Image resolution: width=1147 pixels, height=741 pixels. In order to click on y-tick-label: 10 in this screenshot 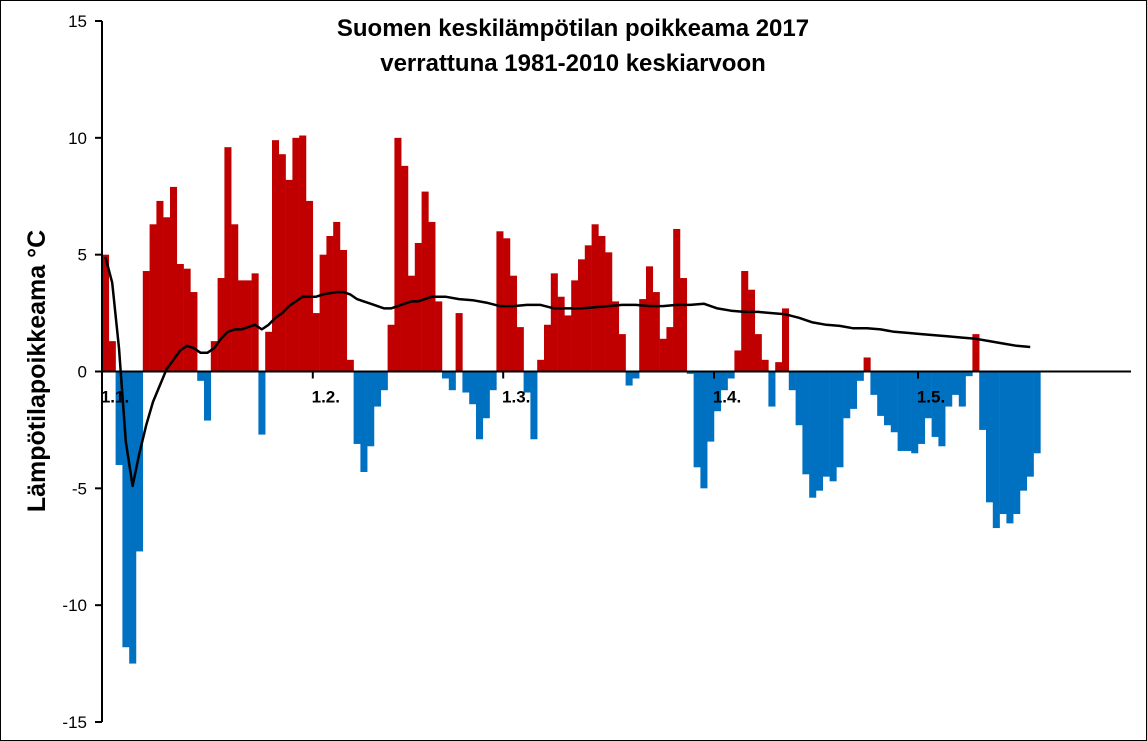, I will do `click(77, 138)`.